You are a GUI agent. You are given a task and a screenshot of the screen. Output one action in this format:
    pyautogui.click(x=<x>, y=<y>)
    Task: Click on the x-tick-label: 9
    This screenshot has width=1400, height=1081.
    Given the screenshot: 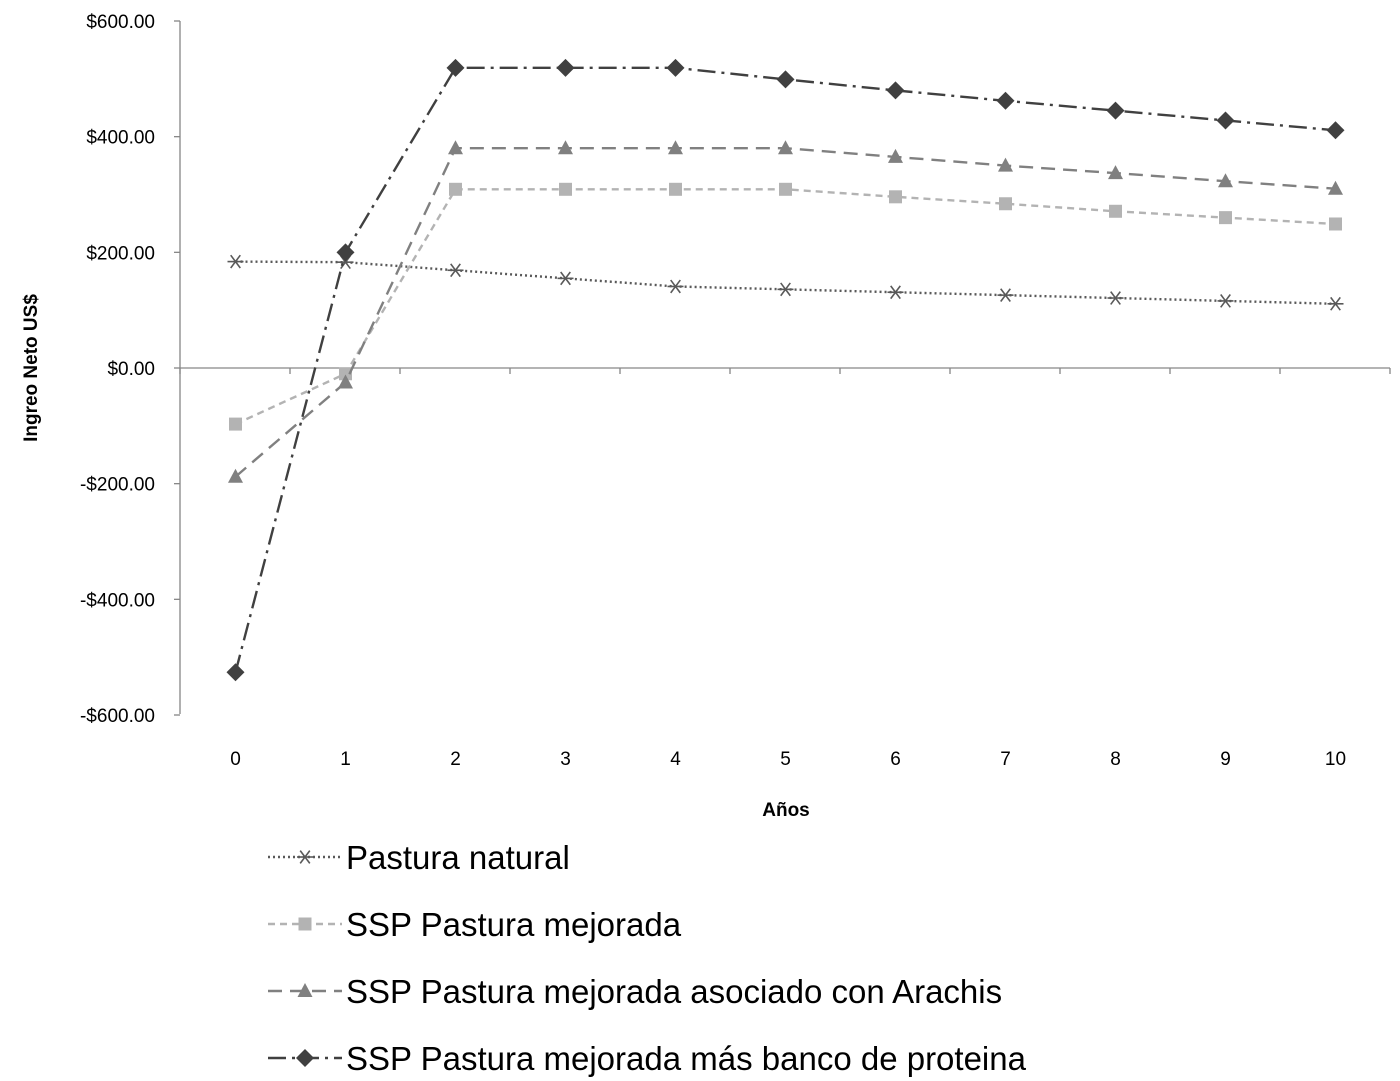 What is the action you would take?
    pyautogui.click(x=1225, y=759)
    